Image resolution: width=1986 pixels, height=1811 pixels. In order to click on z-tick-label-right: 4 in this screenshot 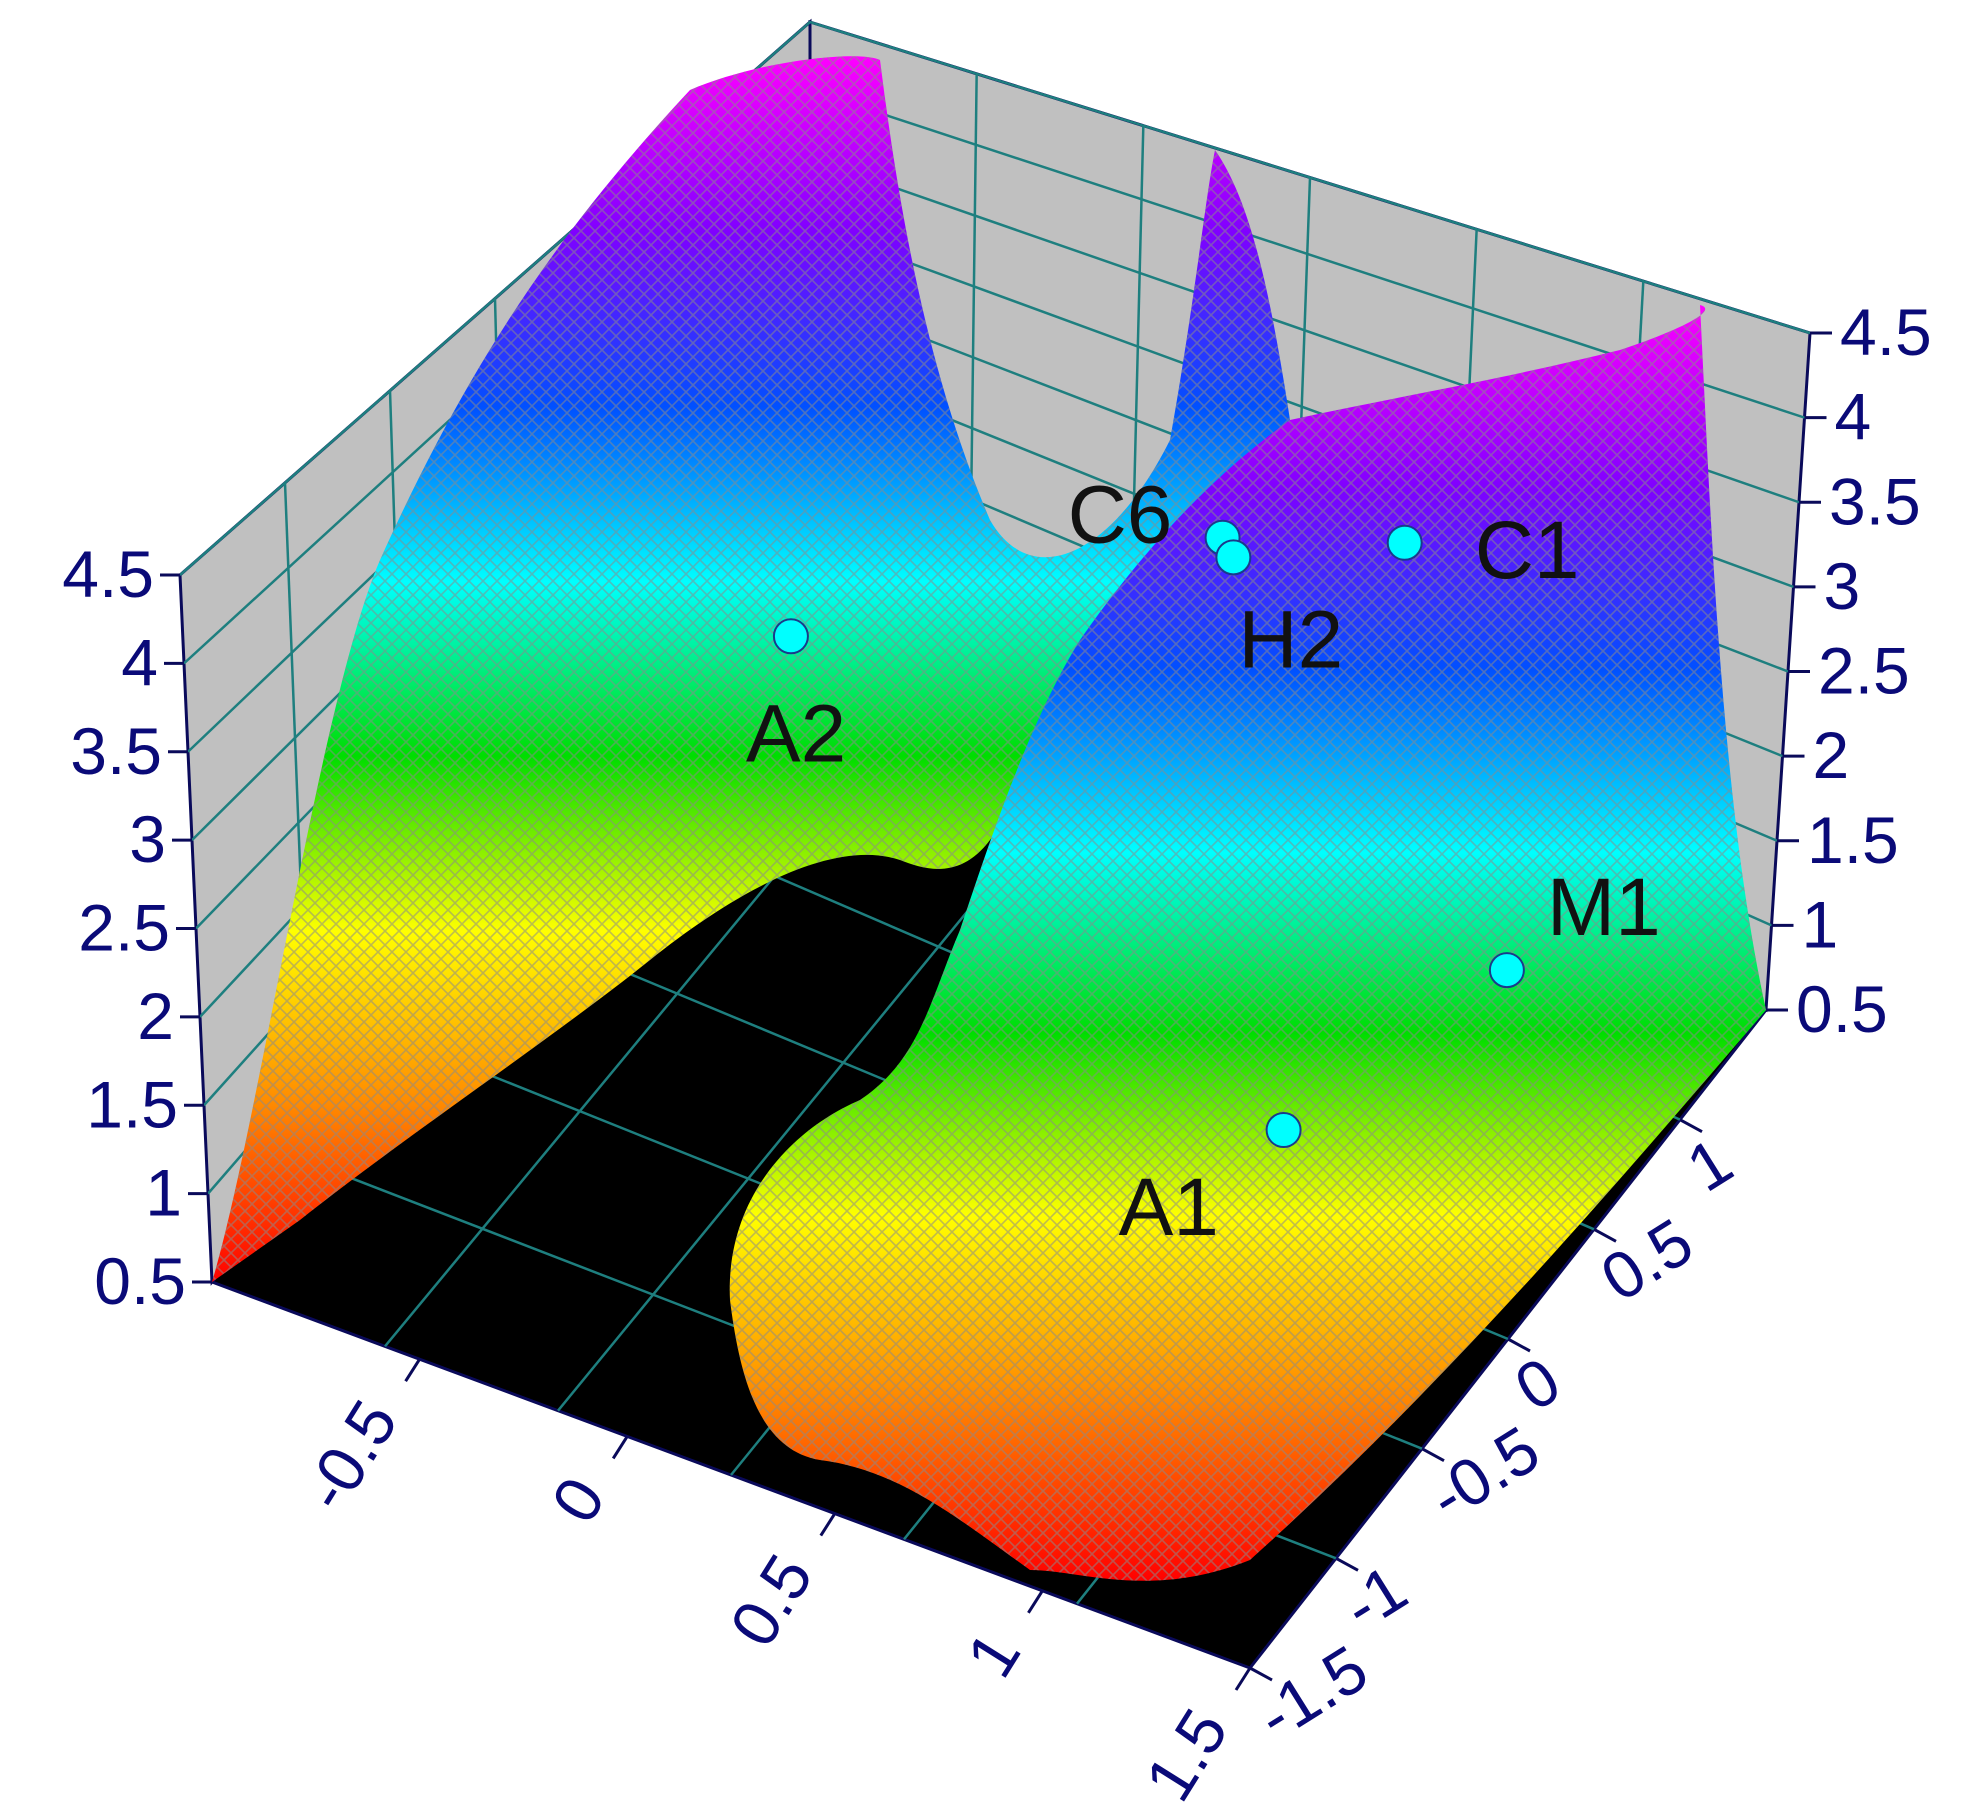, I will do `click(1853, 417)`.